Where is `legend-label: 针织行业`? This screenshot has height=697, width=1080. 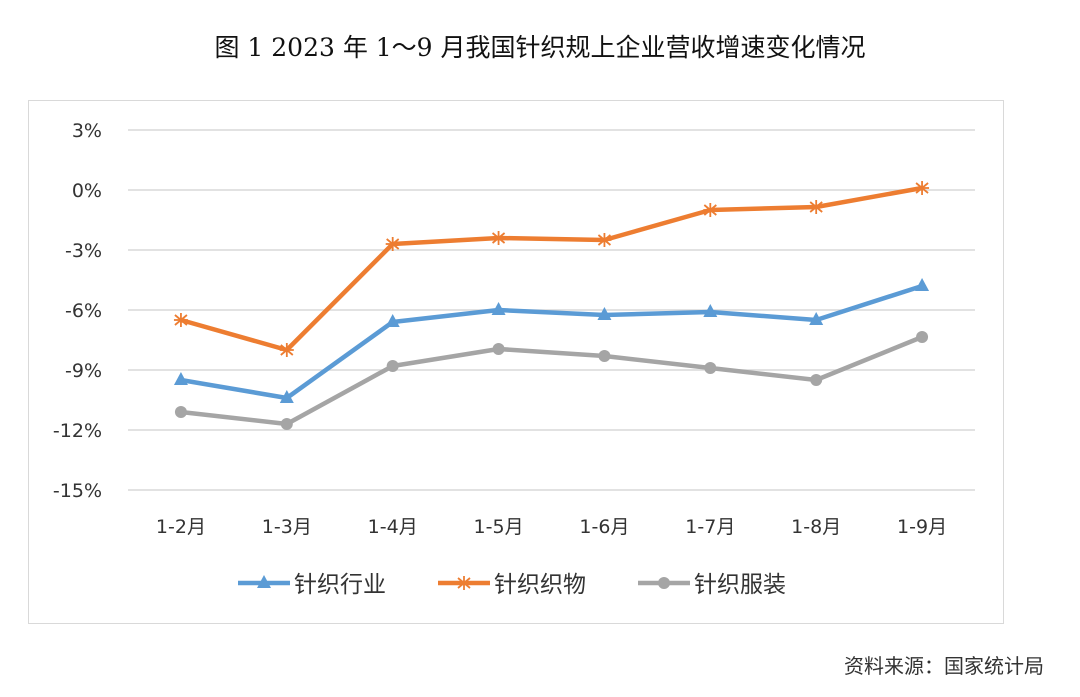
legend-label: 针织行业 is located at coordinates (340, 585).